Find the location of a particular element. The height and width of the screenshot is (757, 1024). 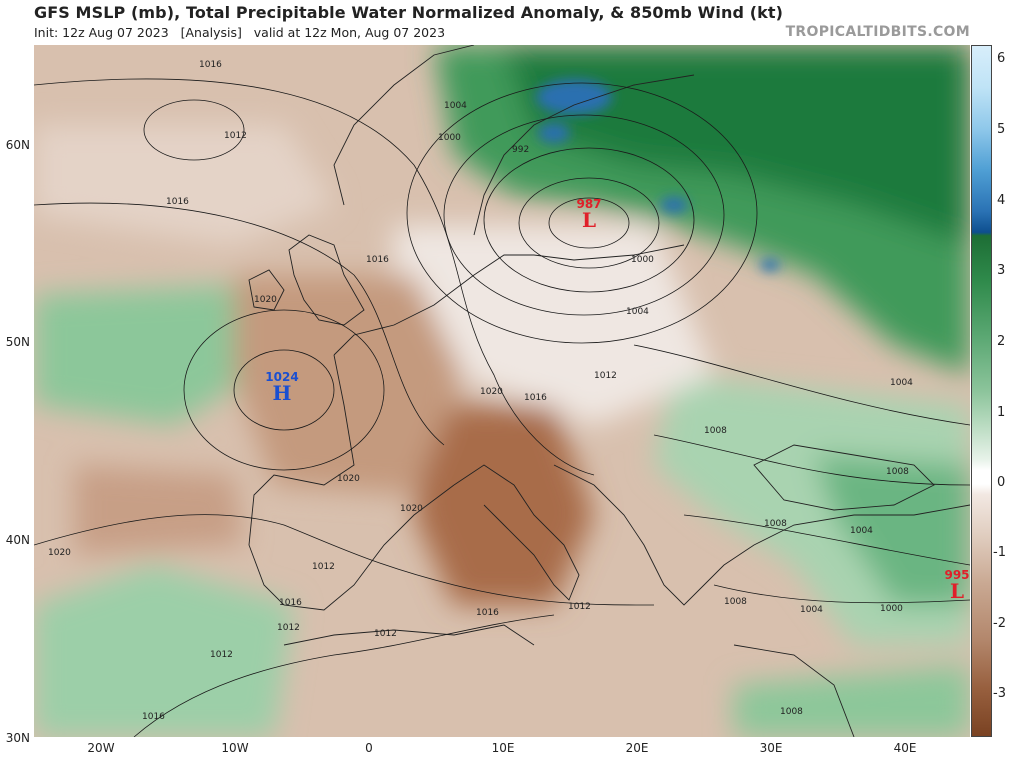

lat-label: 40N is located at coordinates (17, 540).